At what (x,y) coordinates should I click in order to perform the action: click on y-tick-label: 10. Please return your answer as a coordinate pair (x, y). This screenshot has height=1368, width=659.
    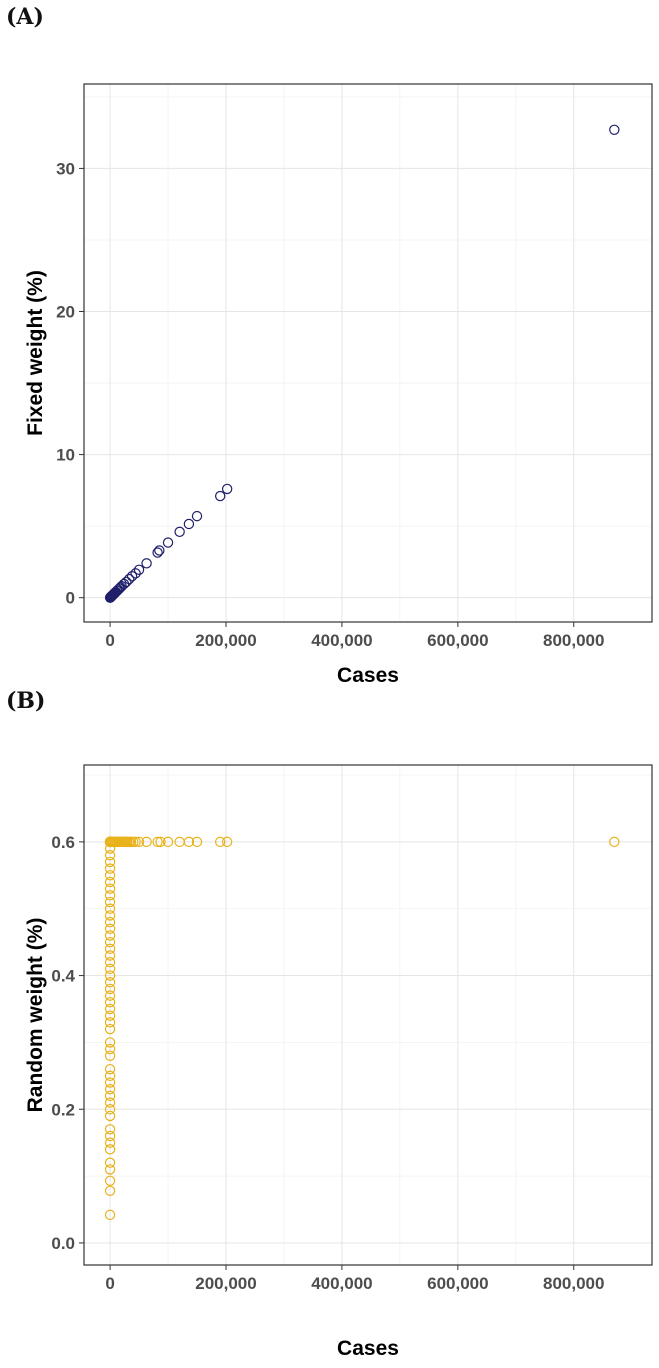
    Looking at the image, I should click on (65, 455).